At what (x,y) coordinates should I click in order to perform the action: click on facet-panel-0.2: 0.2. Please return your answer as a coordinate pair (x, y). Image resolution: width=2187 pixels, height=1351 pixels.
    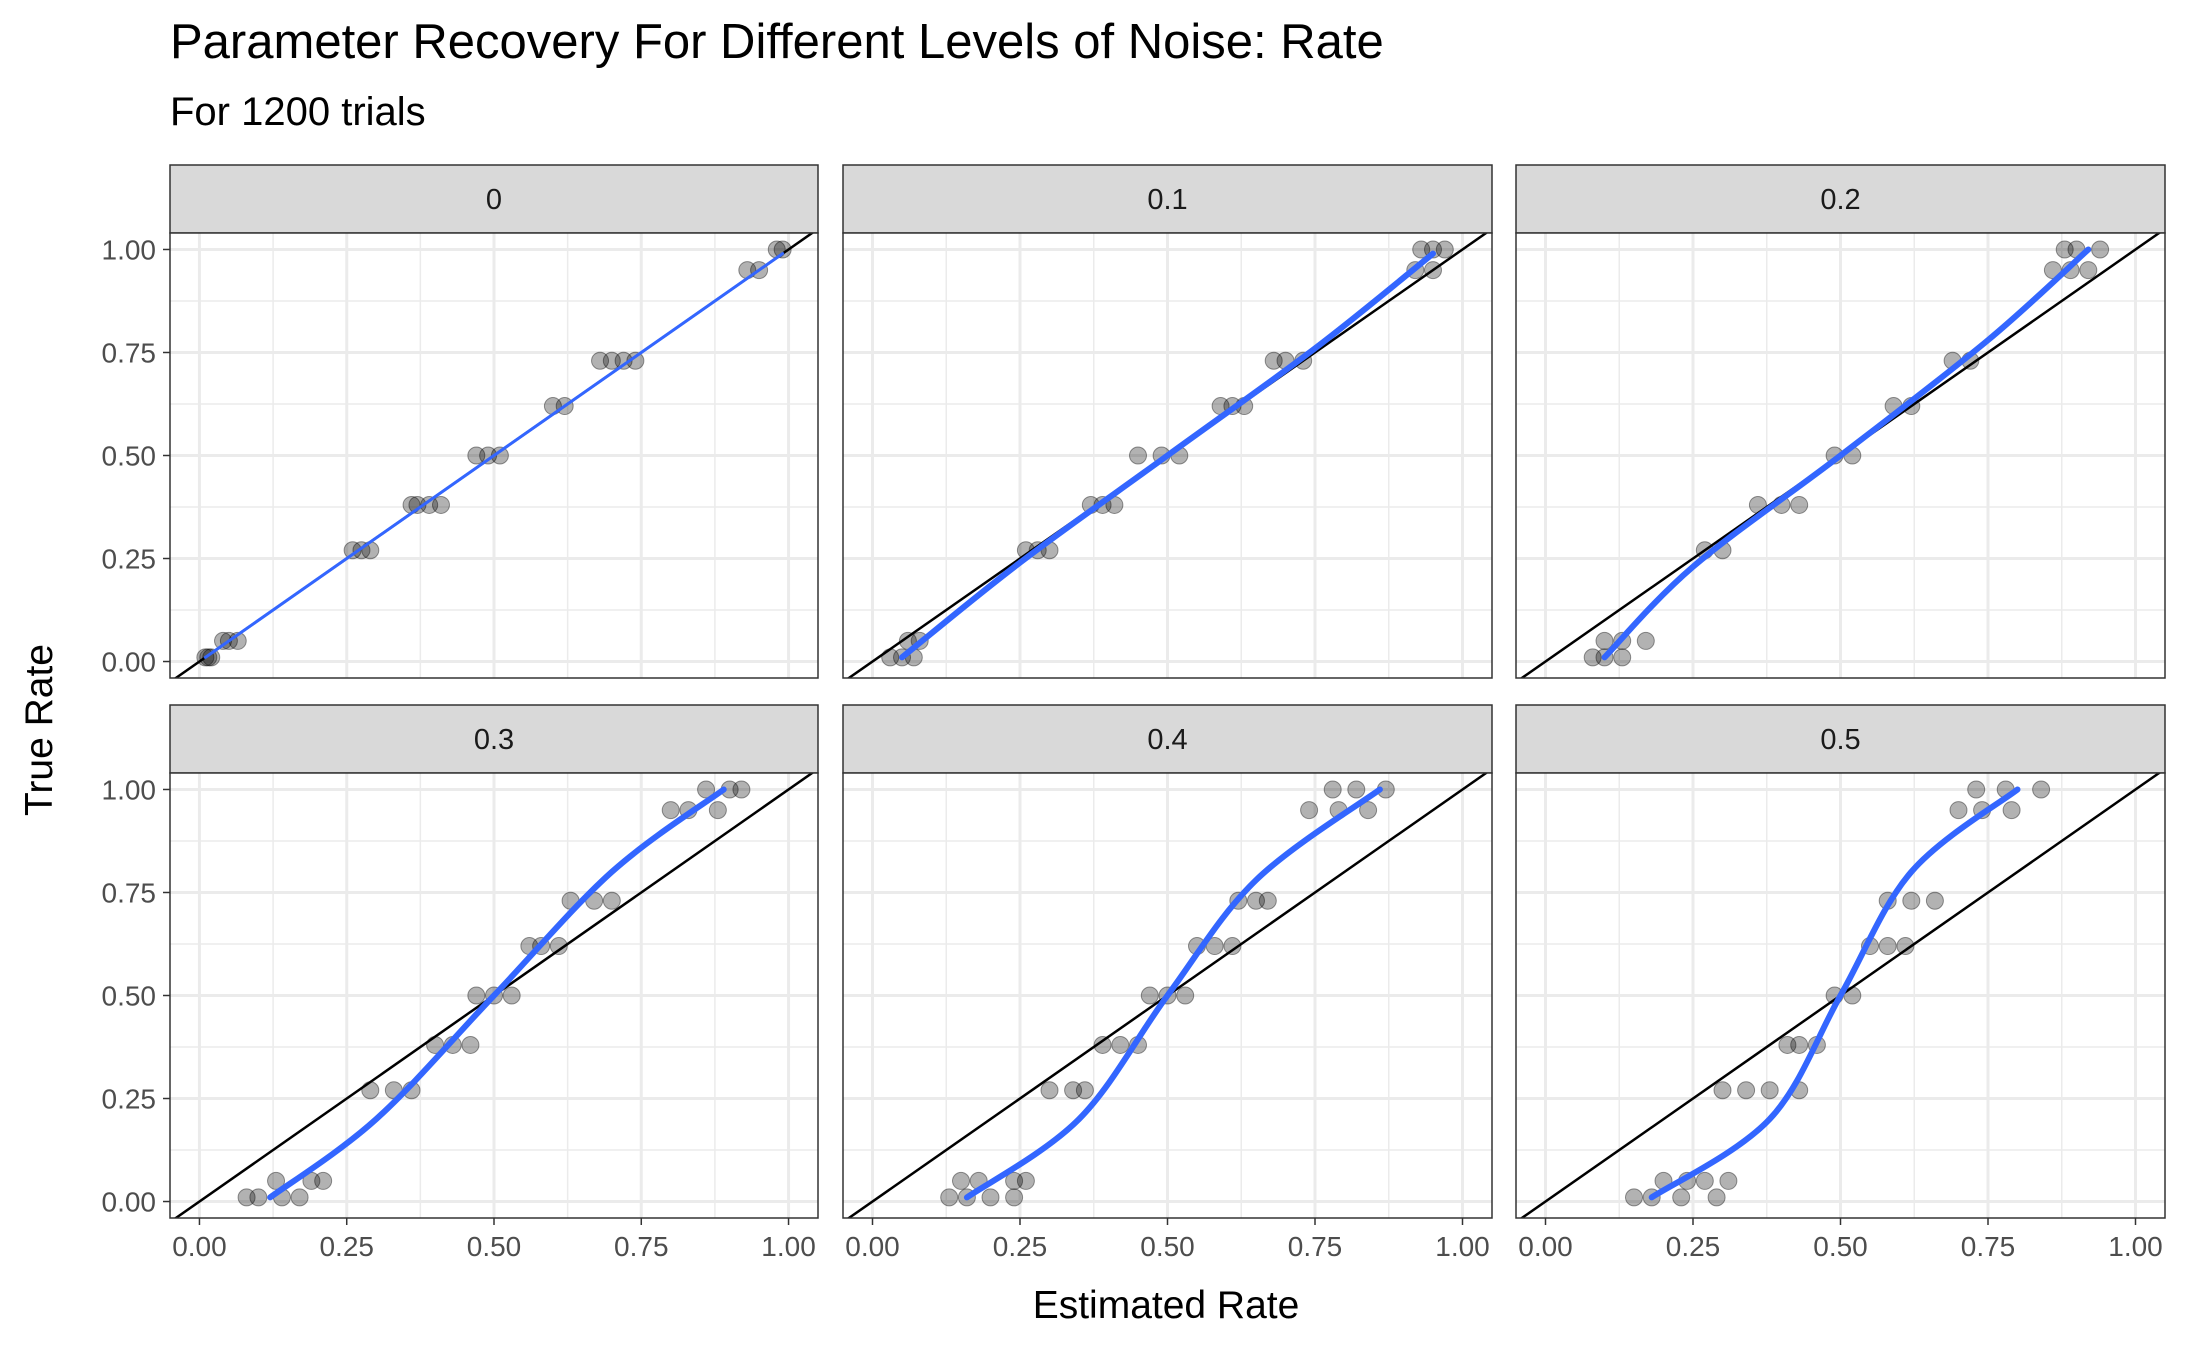
    Looking at the image, I should click on (1840, 421).